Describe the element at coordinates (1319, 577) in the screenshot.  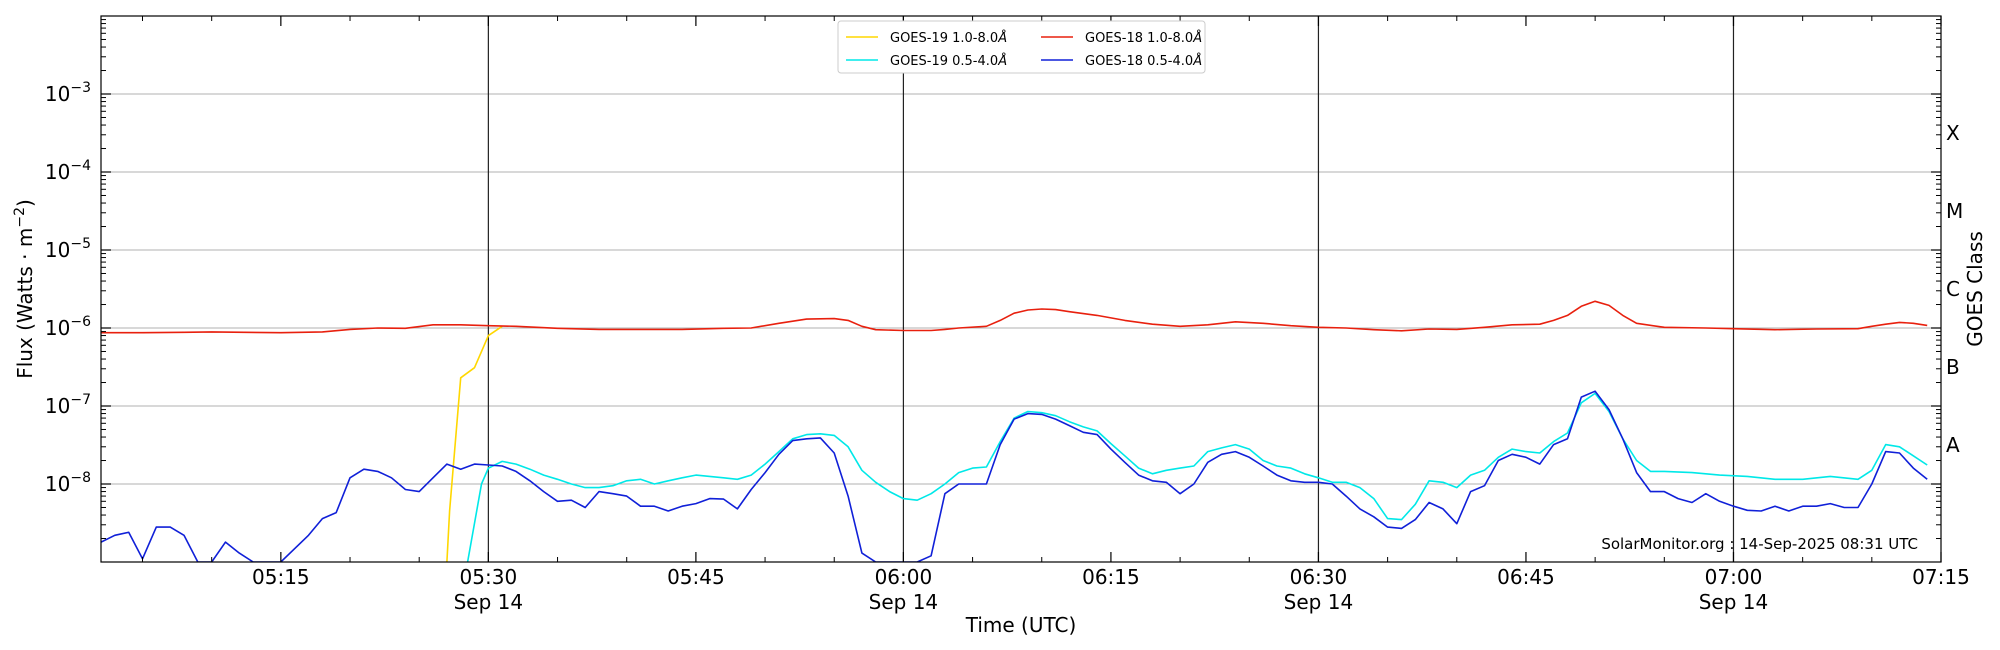
I see `x-tick-label: 06:30` at that location.